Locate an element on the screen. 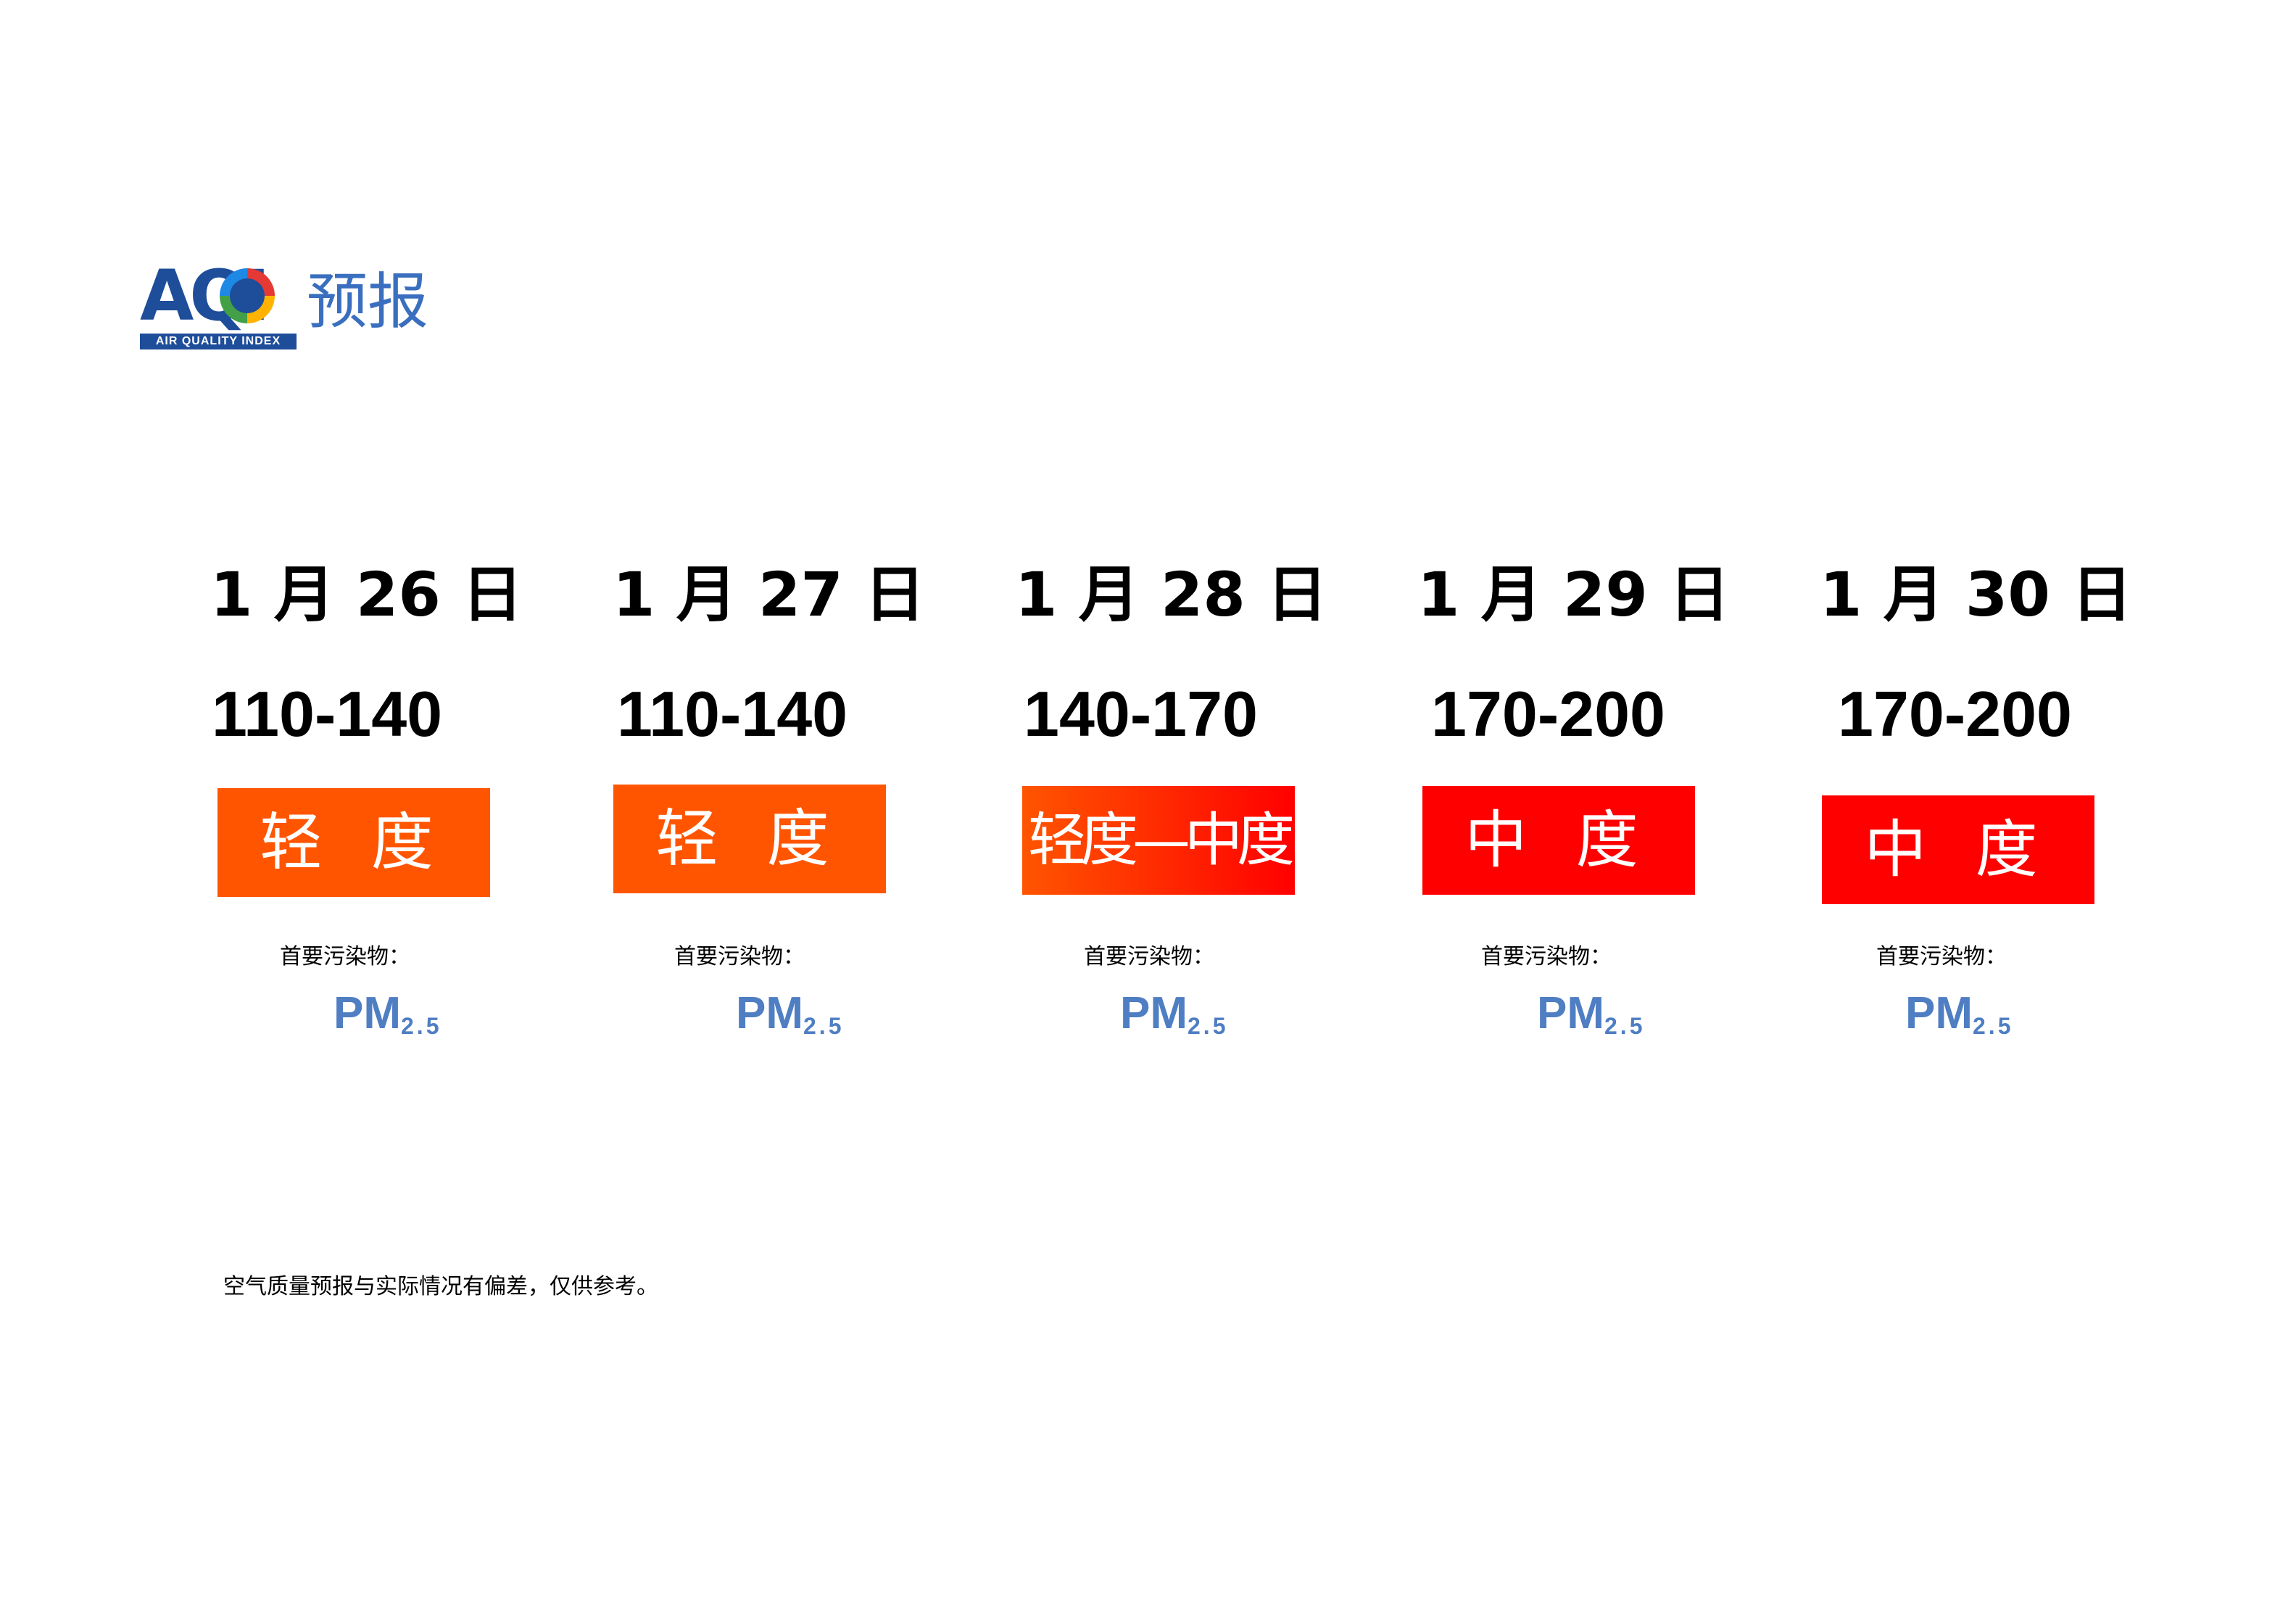 Image resolution: width=2296 pixels, height=1622 pixels. pollution-level-badge: 轻度—中度 is located at coordinates (1158, 840).